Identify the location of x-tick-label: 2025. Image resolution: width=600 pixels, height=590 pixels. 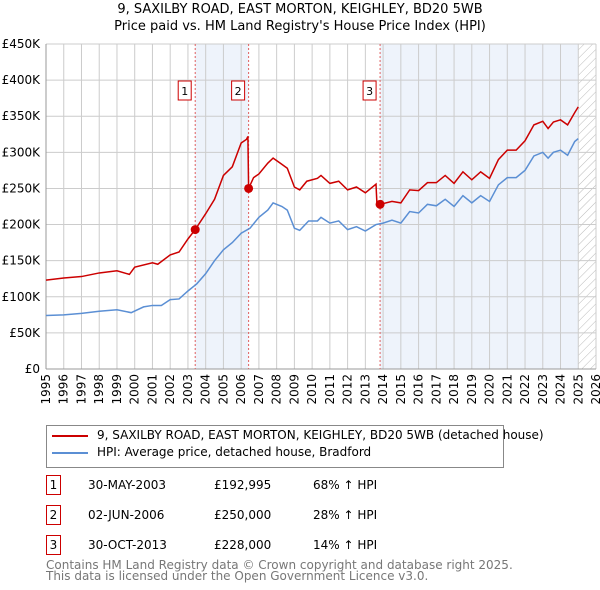
(578, 389).